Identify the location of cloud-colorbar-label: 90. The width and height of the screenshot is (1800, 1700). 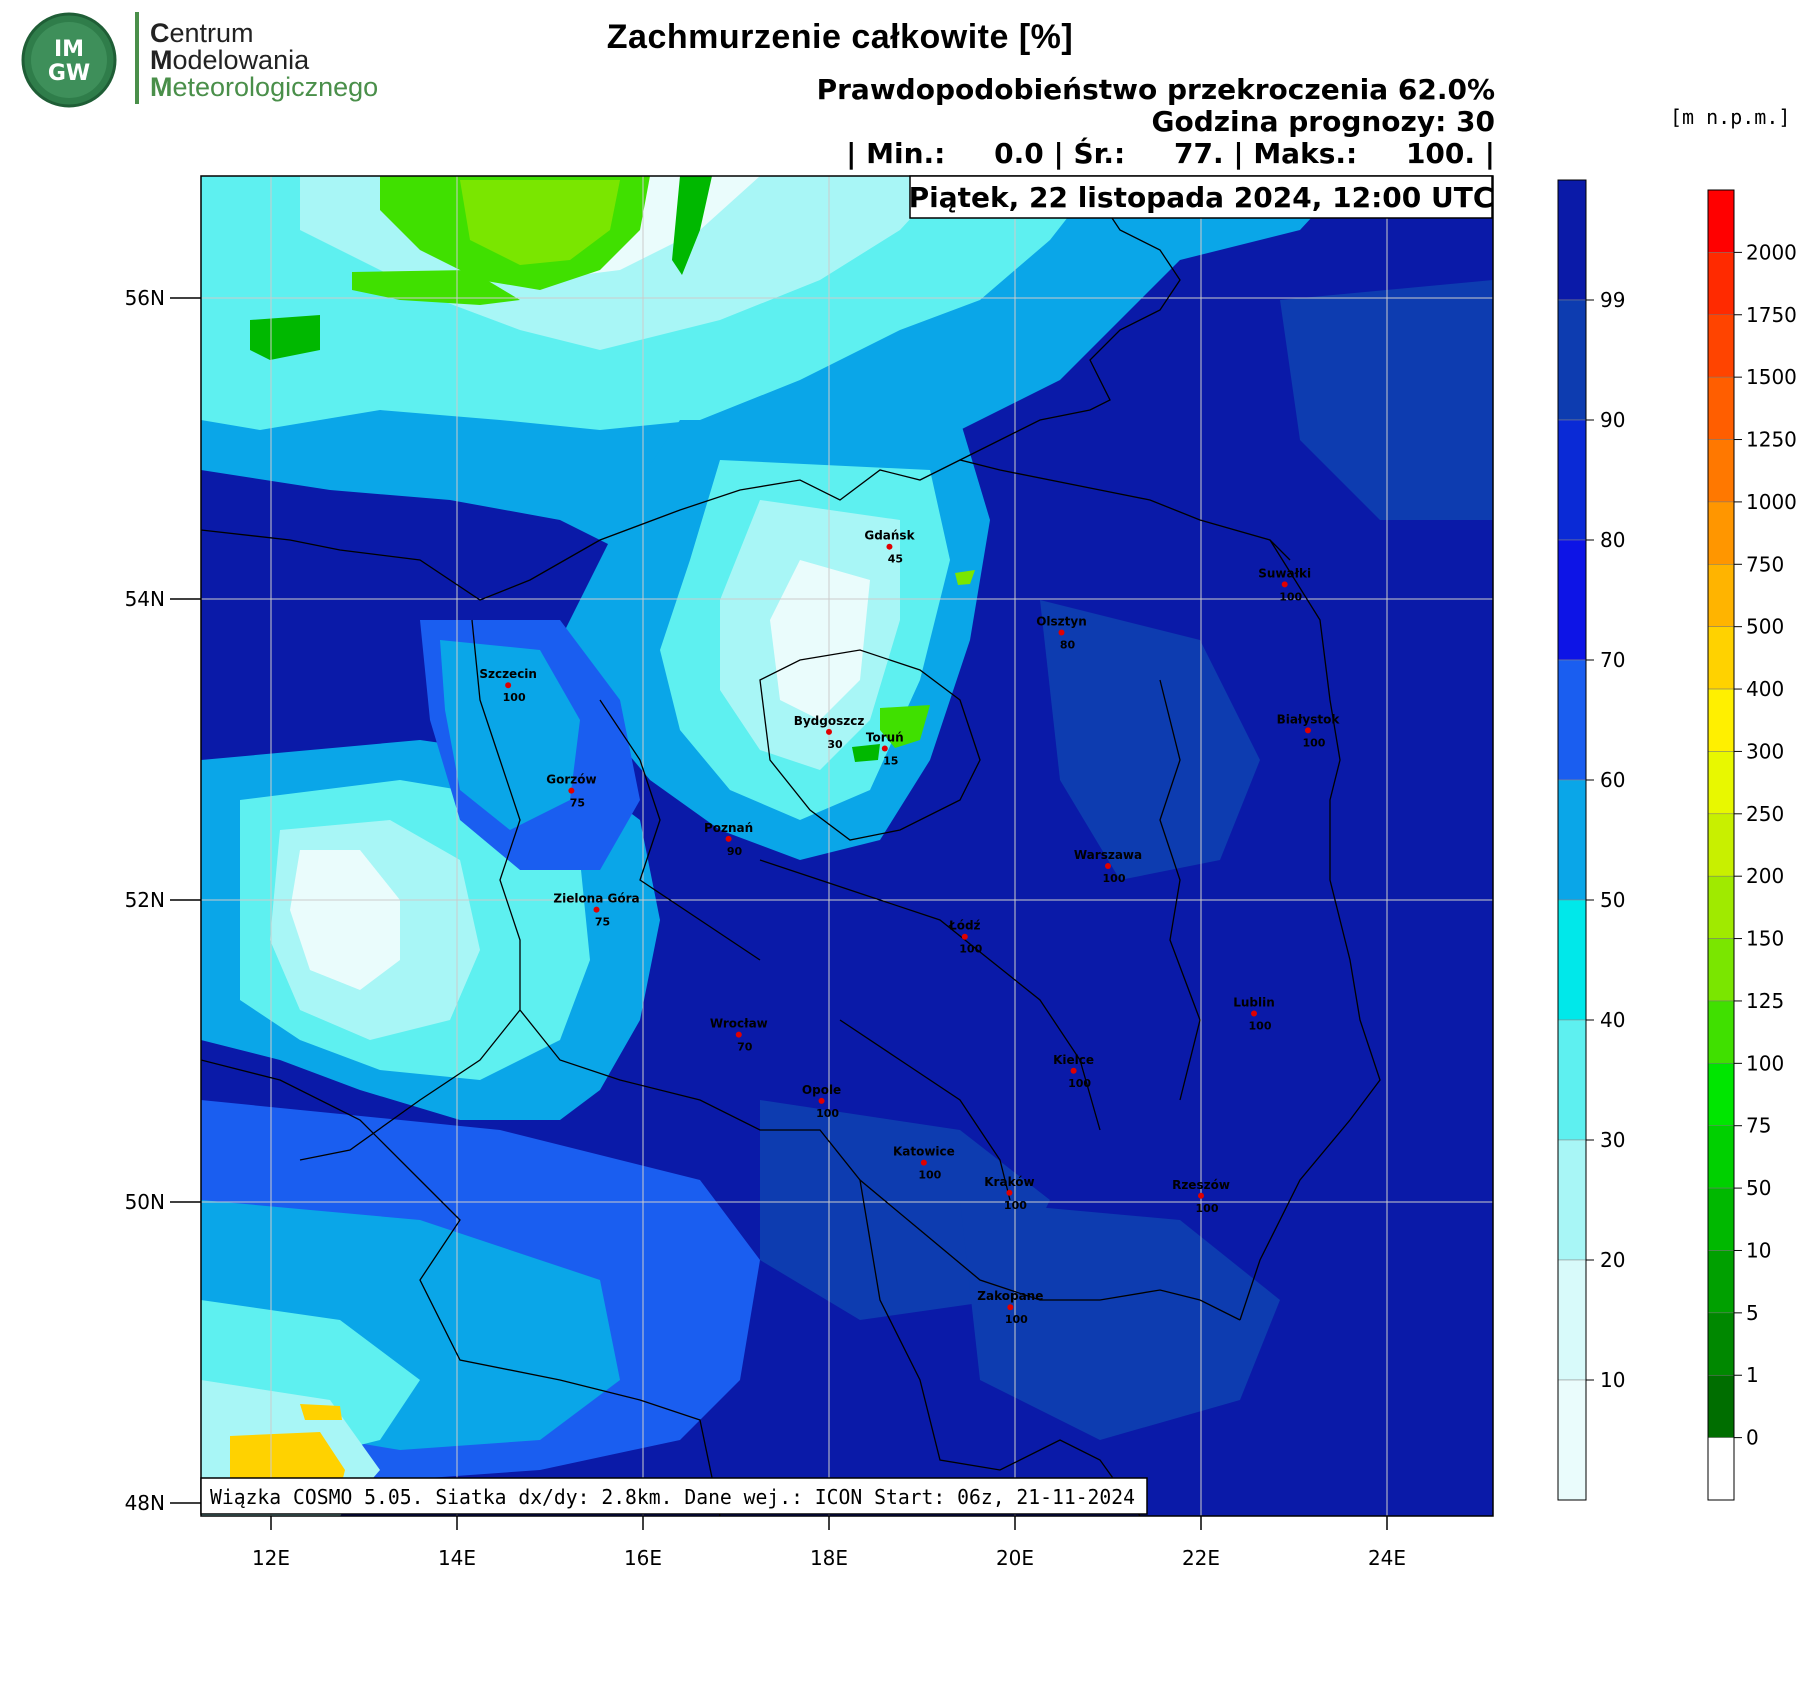
(1612, 420).